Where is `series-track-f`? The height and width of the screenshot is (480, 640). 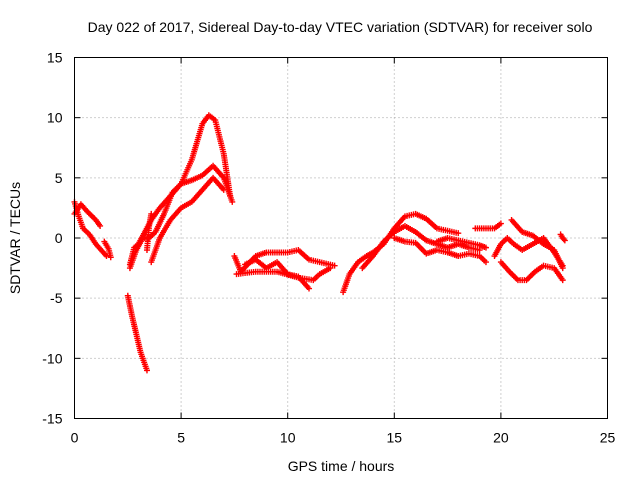 series-track-f is located at coordinates (187, 220).